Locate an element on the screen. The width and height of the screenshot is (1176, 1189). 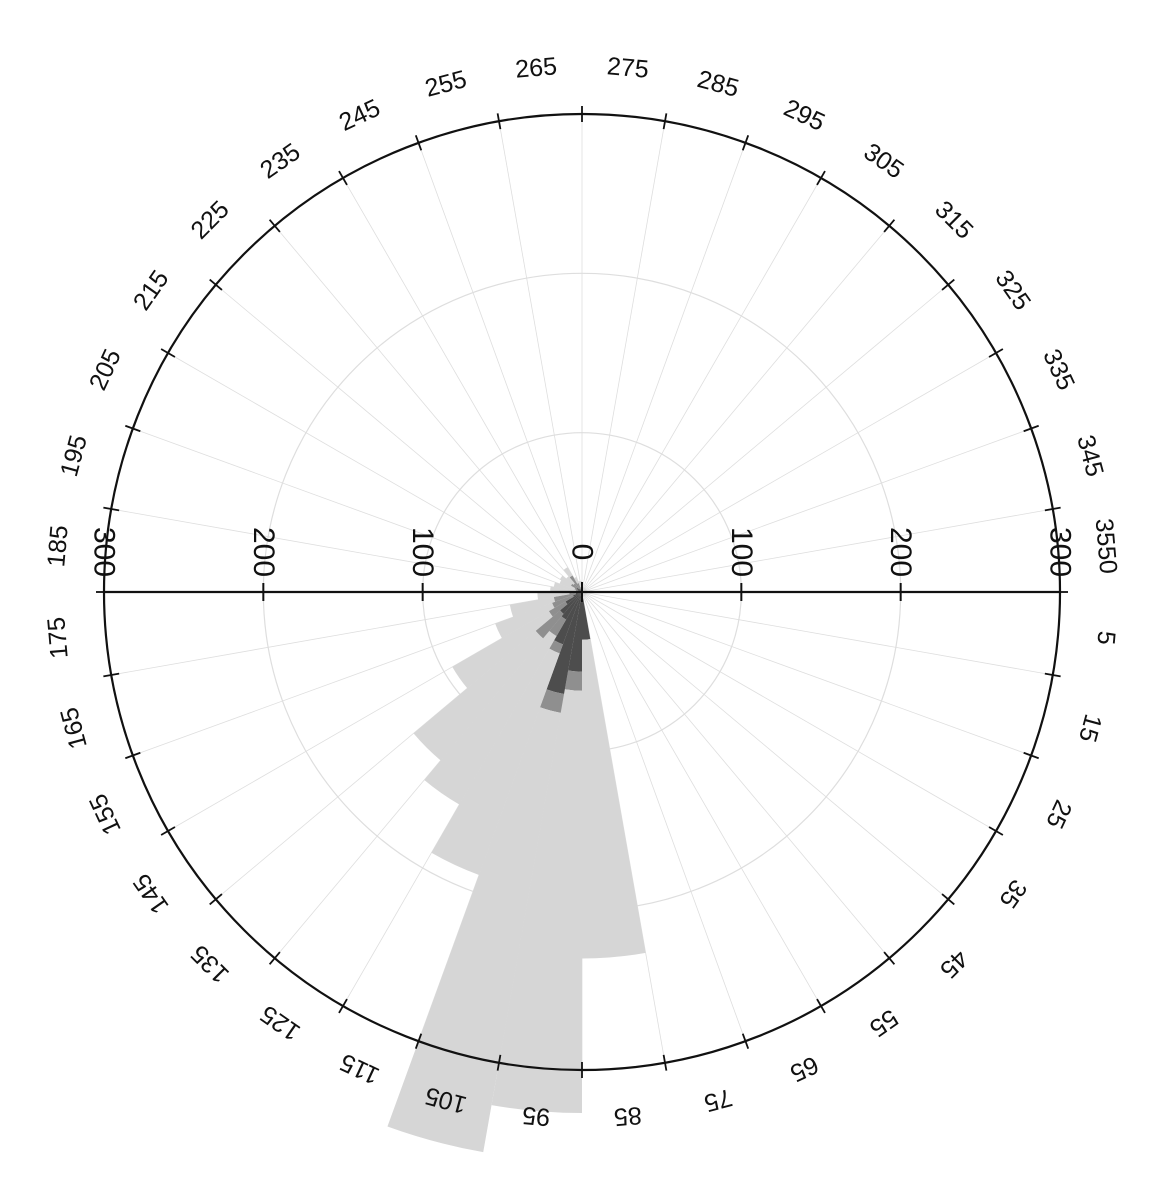
angle-tick-label: 225 is located at coordinates (209, 219).